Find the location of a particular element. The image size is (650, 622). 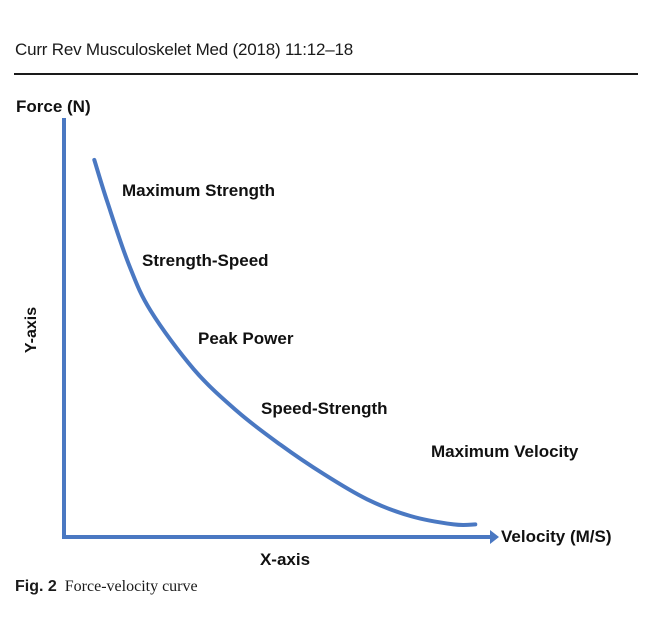

x-axis-label: X-axis is located at coordinates (285, 559).